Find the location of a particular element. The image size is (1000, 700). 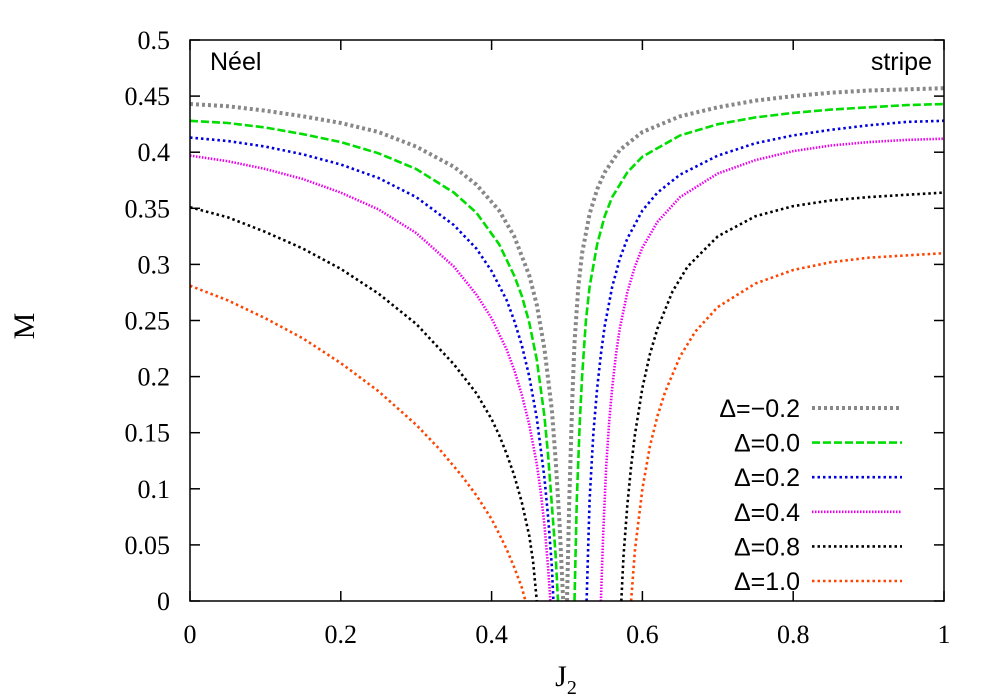

legend-label-1: Δ=0.0 is located at coordinates (767, 444).